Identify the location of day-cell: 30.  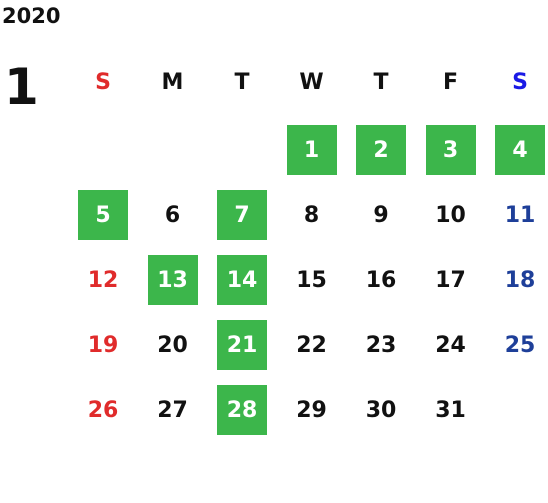
(381, 410).